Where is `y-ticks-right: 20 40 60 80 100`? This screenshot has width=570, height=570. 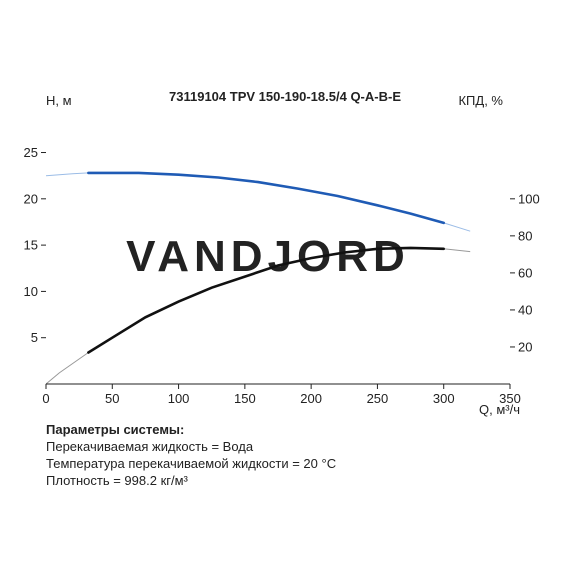 y-ticks-right: 20 40 60 80 100 is located at coordinates (525, 272).